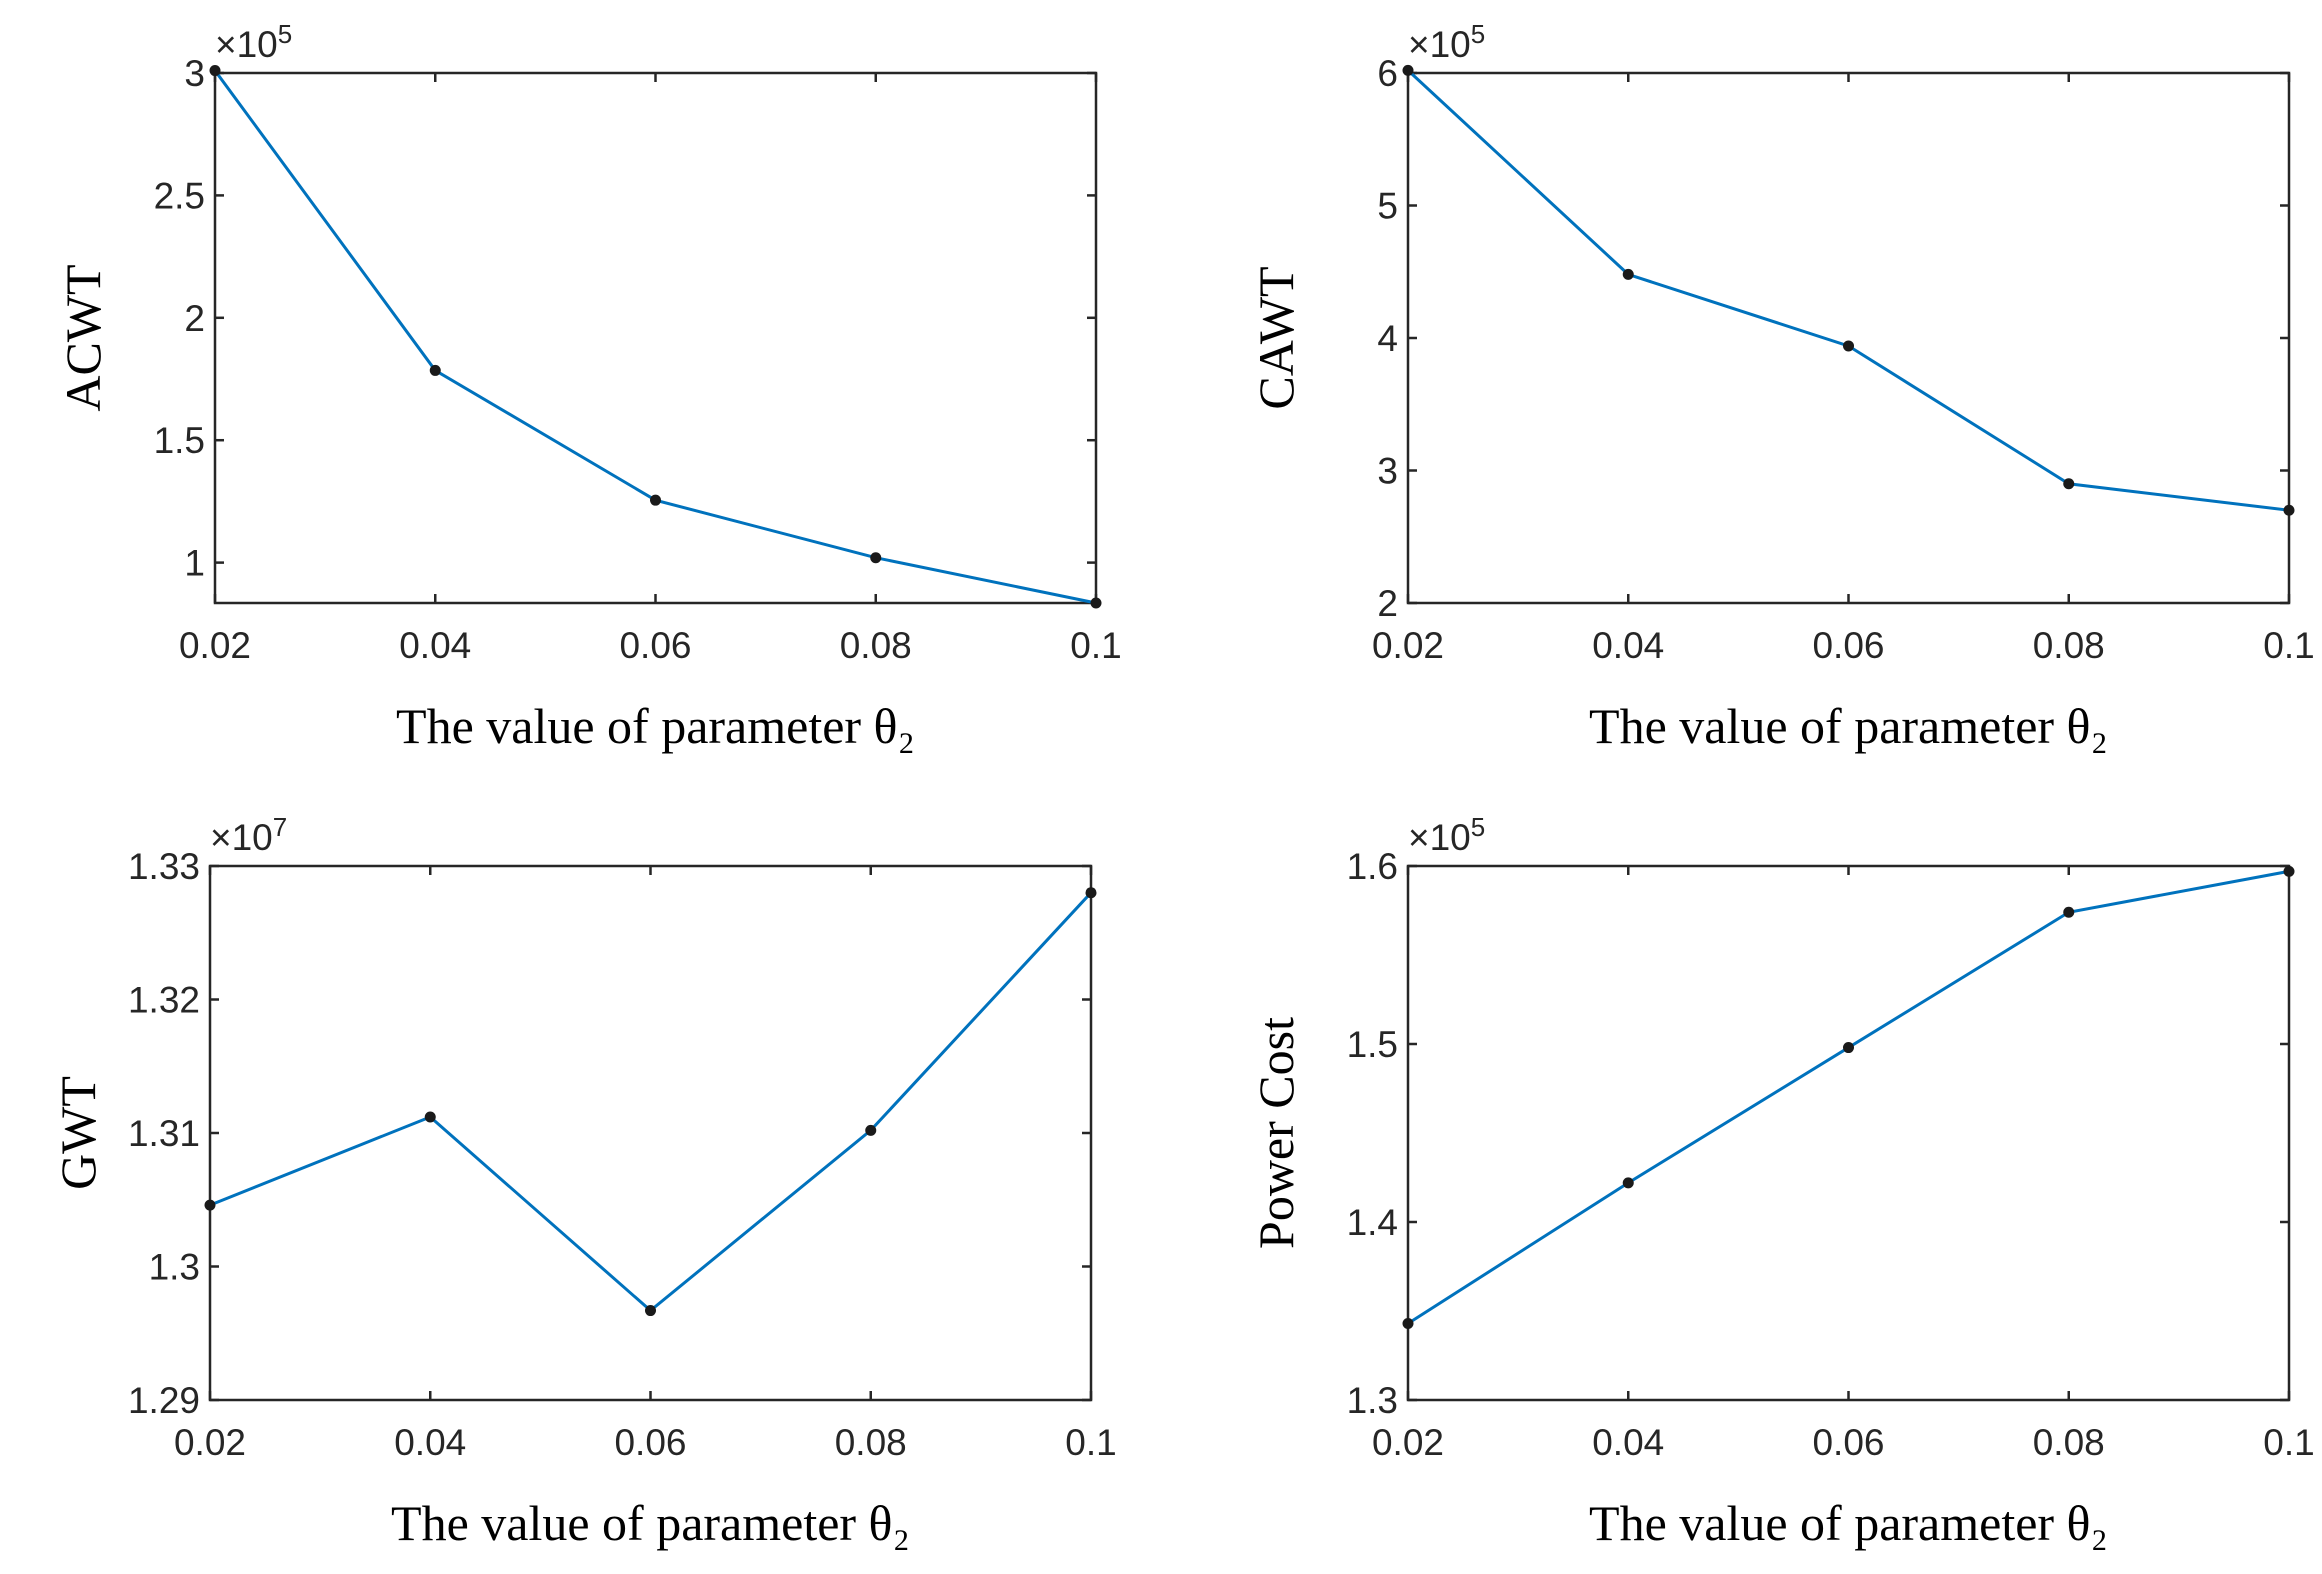  I want to click on y-tick-label: 1.32, so click(164, 1000).